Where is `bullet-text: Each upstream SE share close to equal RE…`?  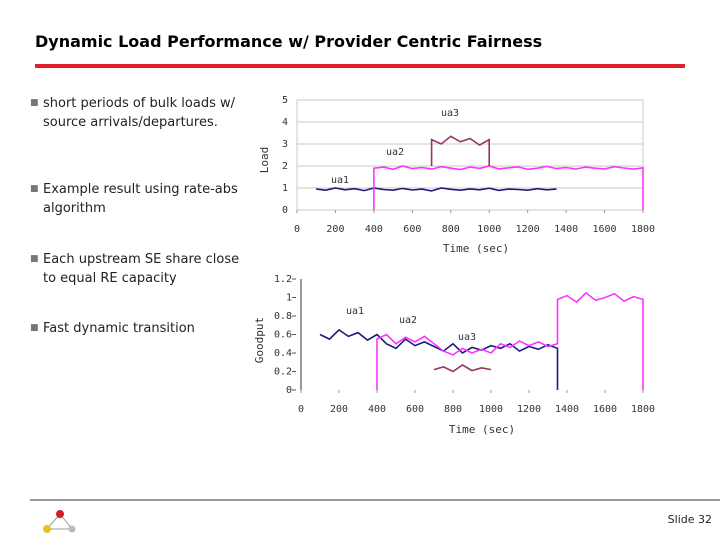 bullet-text: Each upstream SE share close to equal RE… is located at coordinates (141, 269).